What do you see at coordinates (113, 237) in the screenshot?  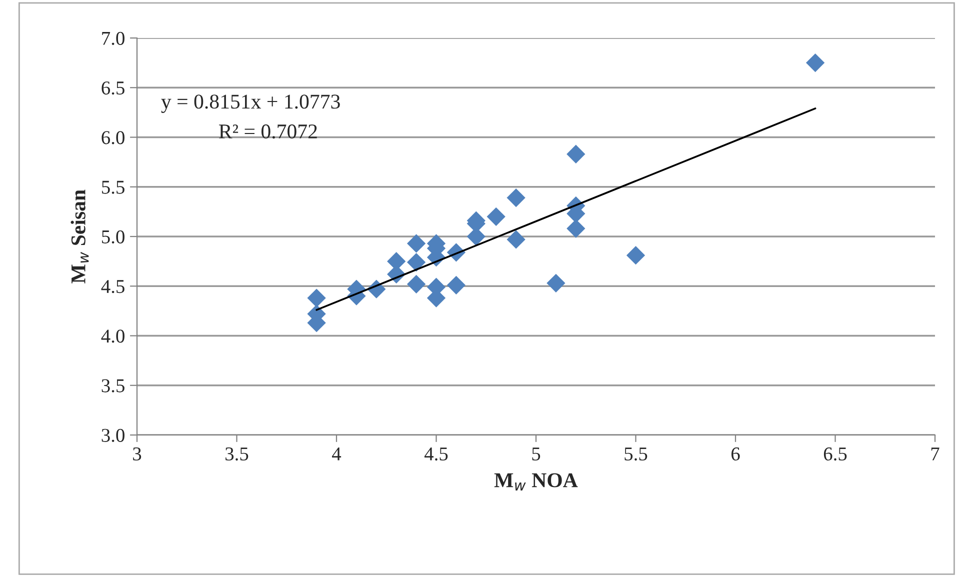 I see `y-tick-label: 5.0` at bounding box center [113, 237].